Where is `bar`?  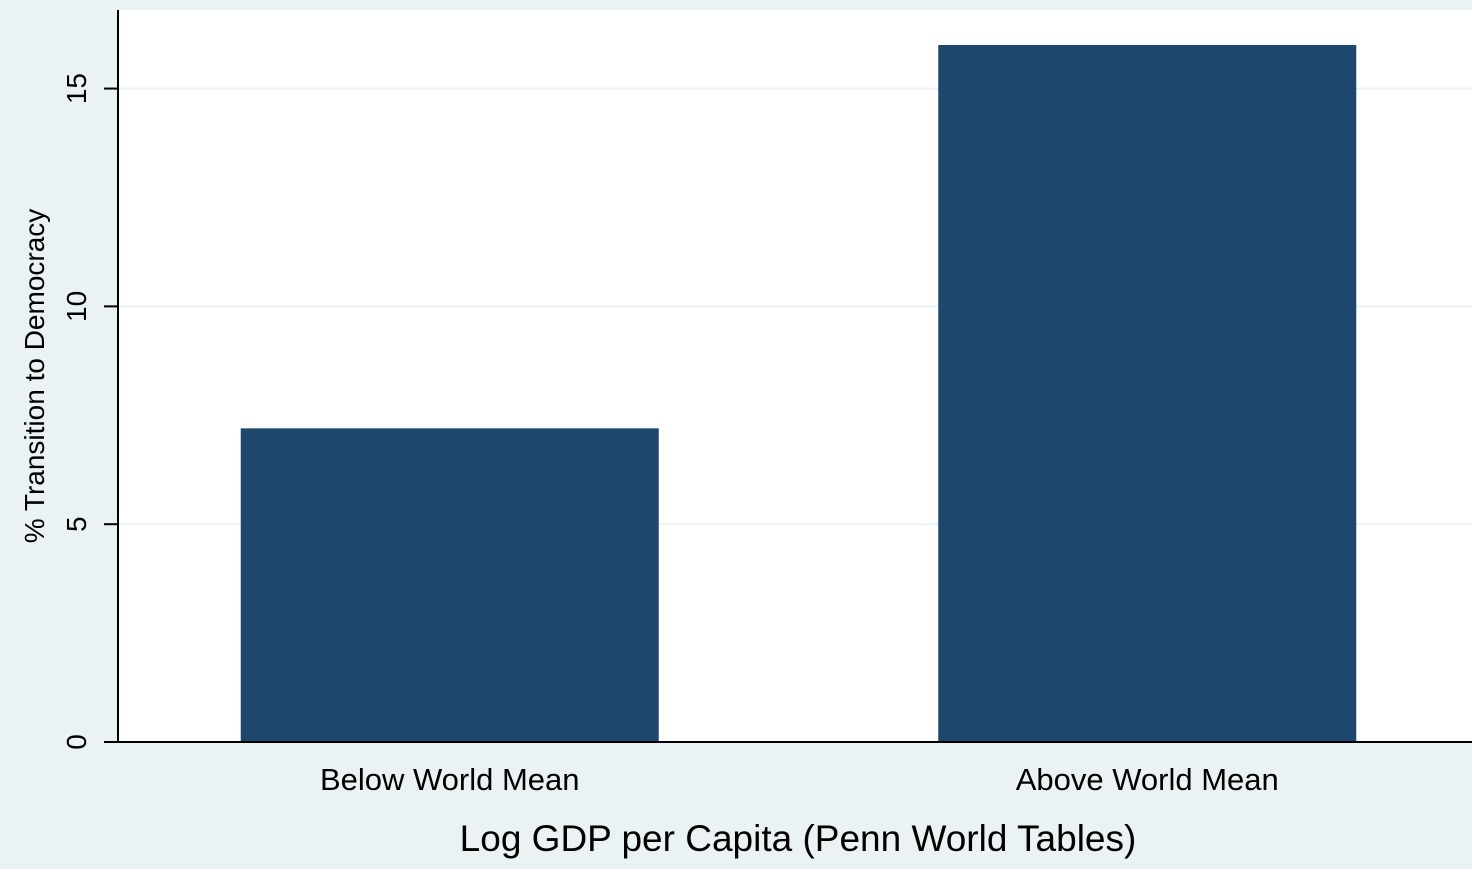
bar is located at coordinates (449, 585).